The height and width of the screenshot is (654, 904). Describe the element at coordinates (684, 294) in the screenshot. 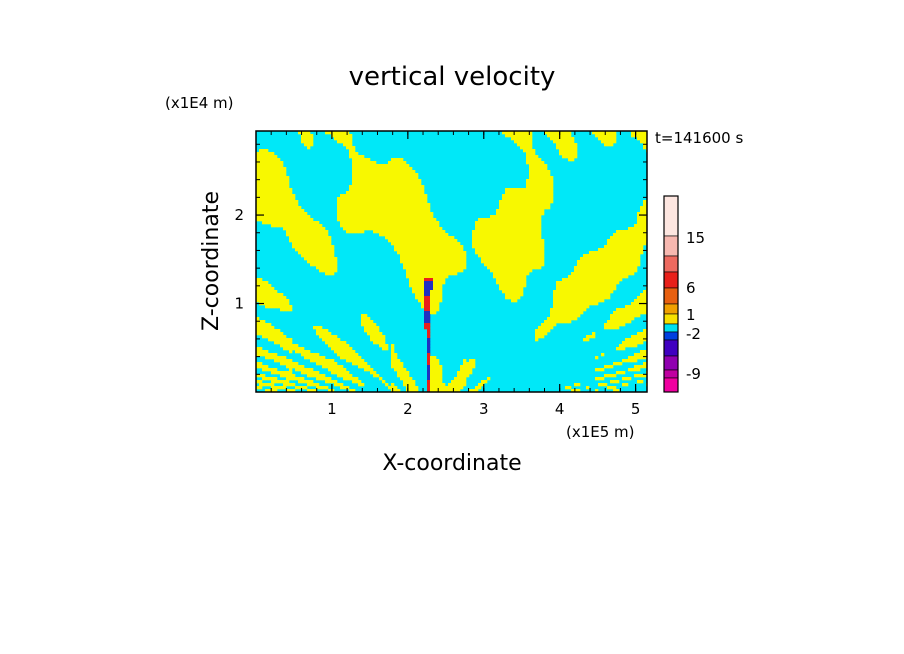

I see `colorbar: 15 6 1-2 -9` at that location.